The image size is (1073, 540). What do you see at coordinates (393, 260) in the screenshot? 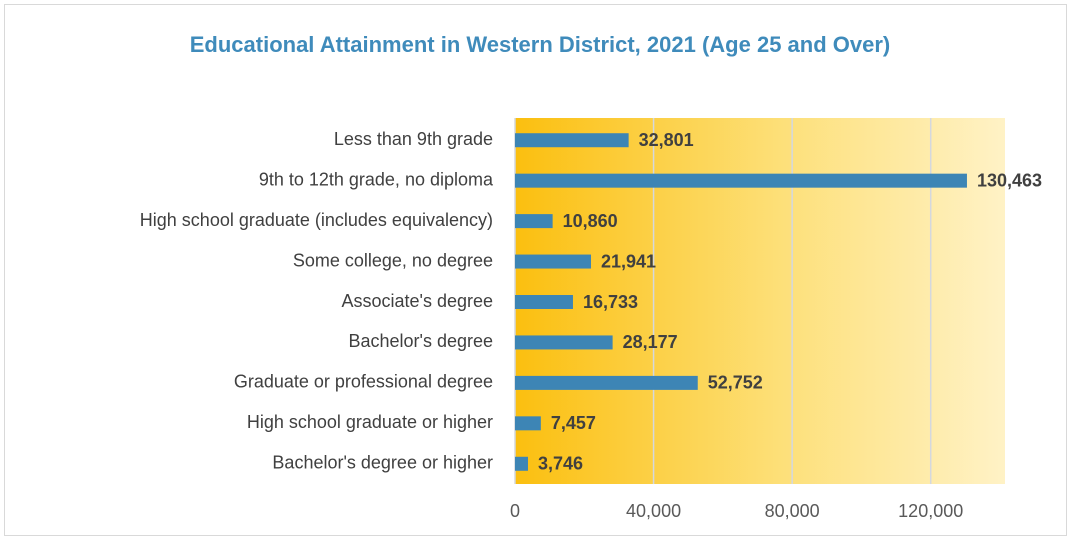
I see `y-tick-label: Some college, no degree` at bounding box center [393, 260].